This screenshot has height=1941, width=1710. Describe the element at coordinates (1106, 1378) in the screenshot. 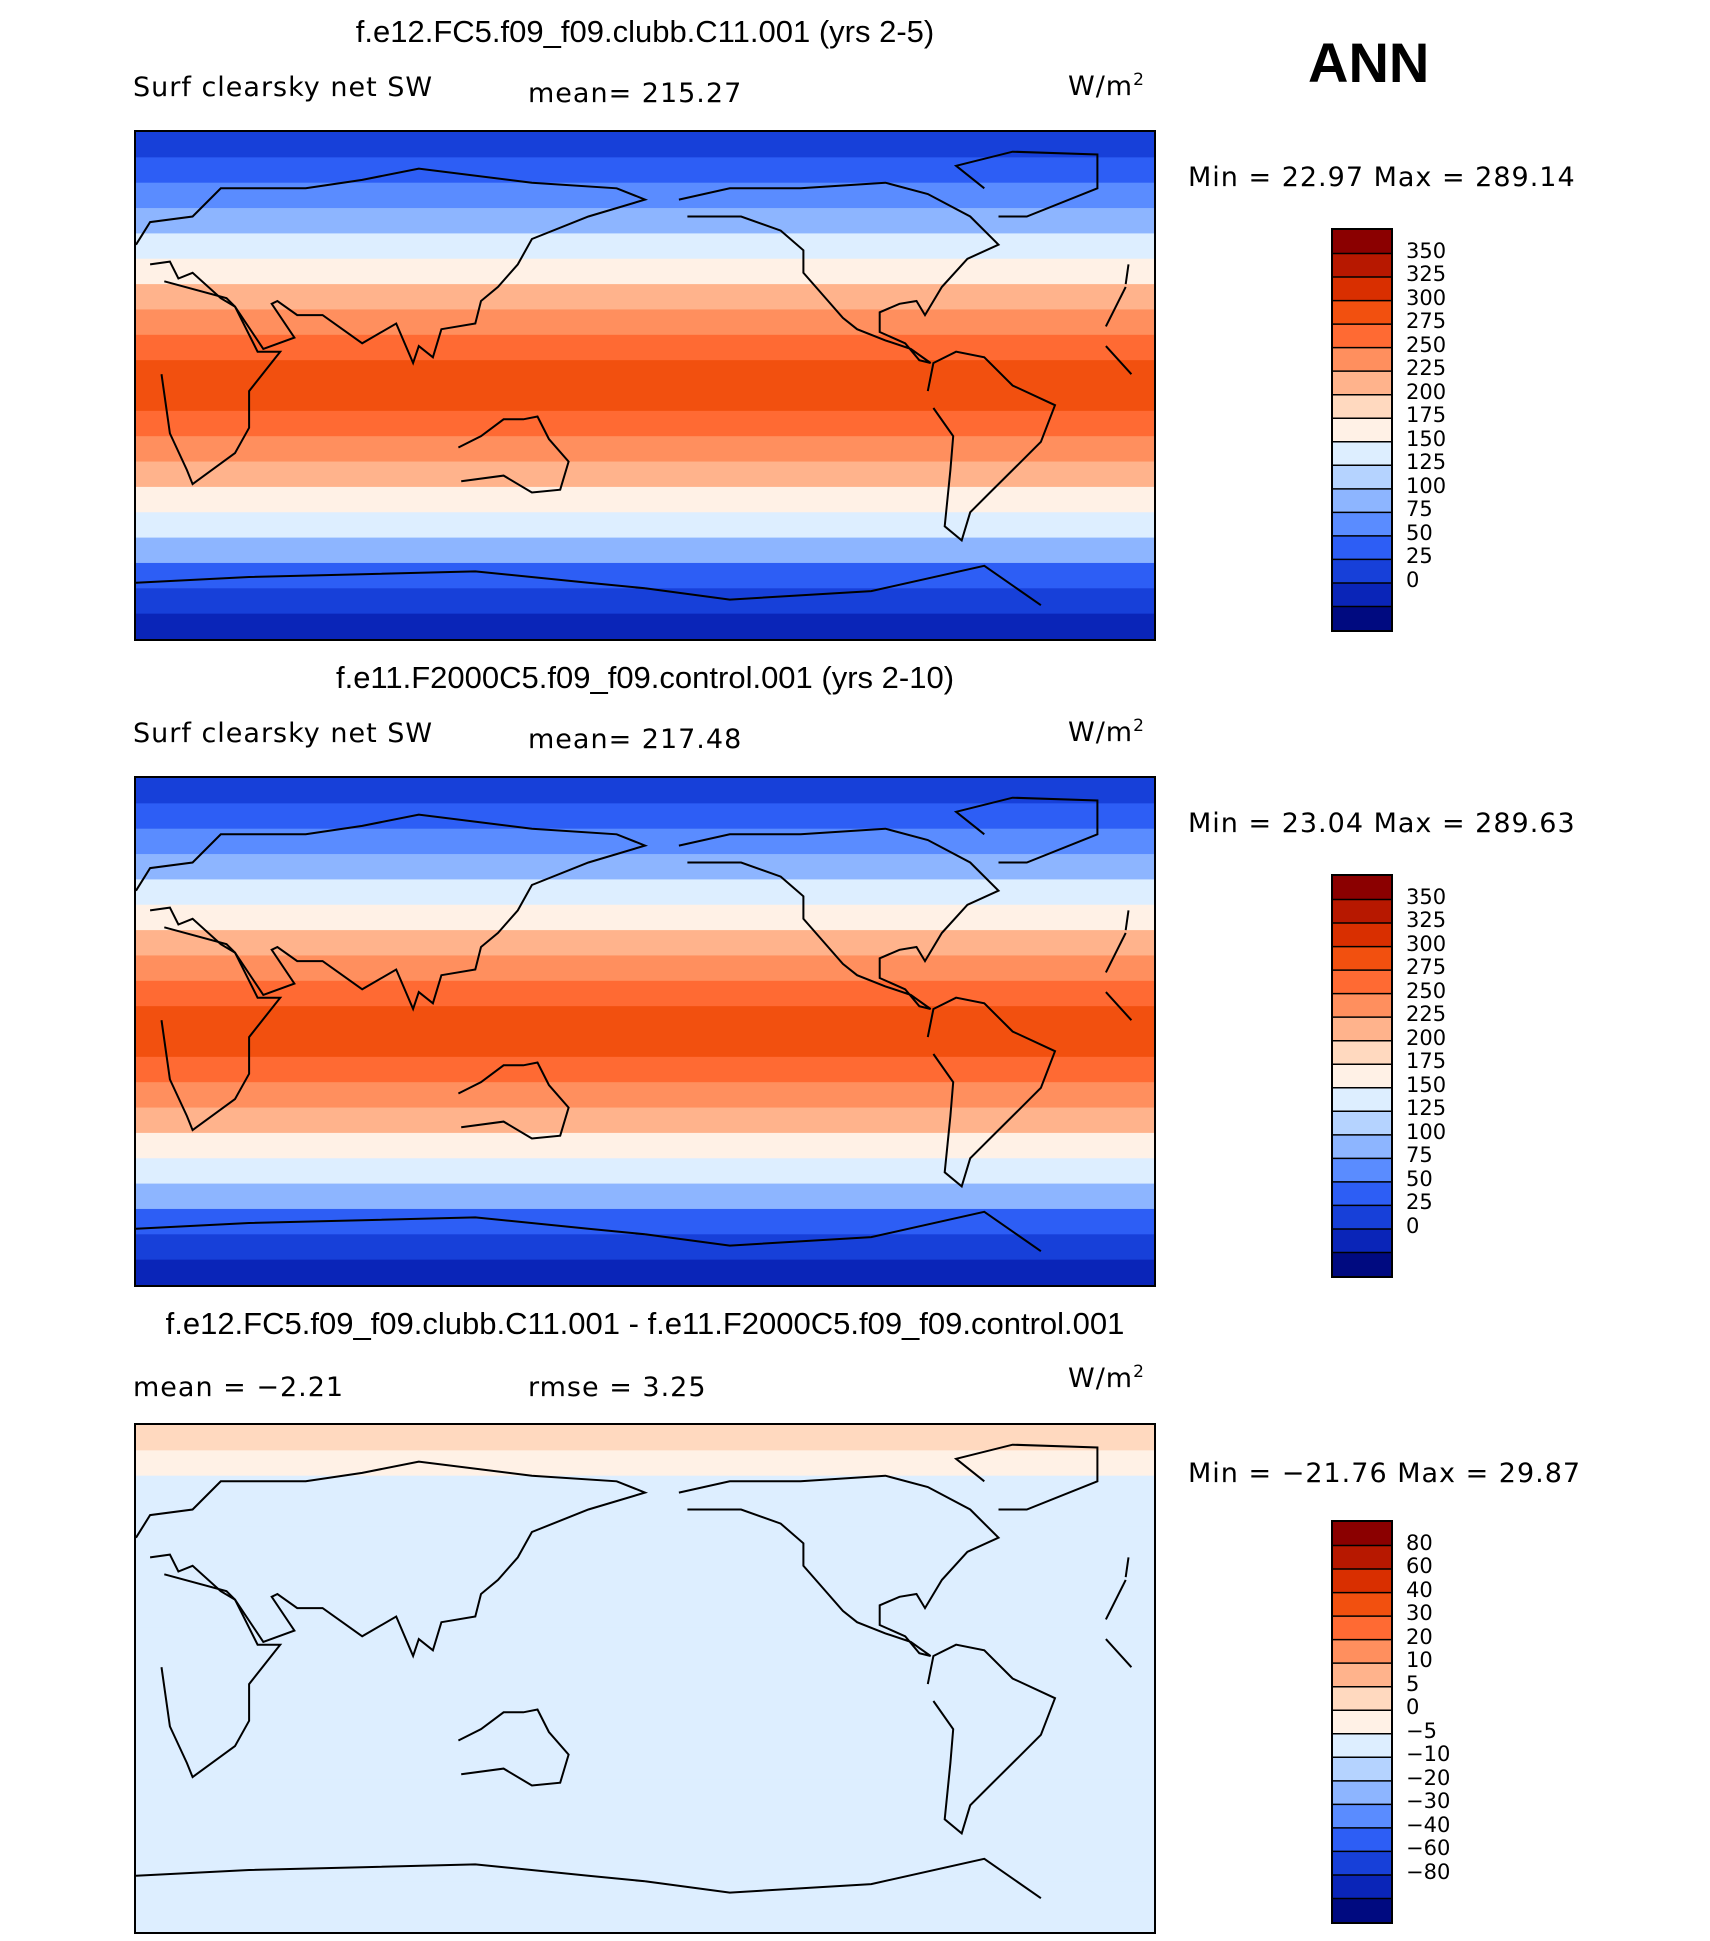

I see `panel-3-units: W/m2` at that location.